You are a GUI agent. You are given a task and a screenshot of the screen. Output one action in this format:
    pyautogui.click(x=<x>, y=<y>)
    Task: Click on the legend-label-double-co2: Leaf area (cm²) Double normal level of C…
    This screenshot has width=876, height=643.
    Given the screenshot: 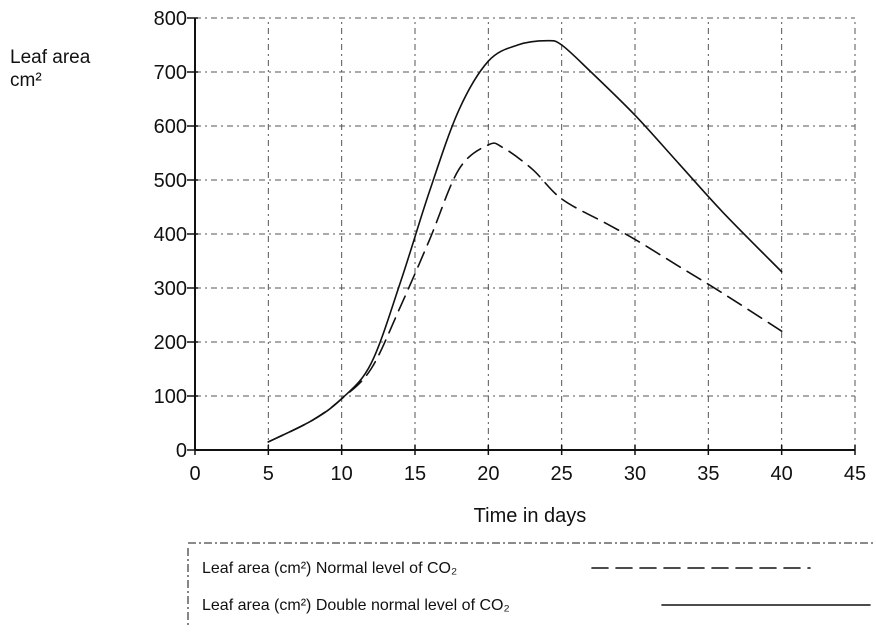 What is the action you would take?
    pyautogui.click(x=356, y=605)
    